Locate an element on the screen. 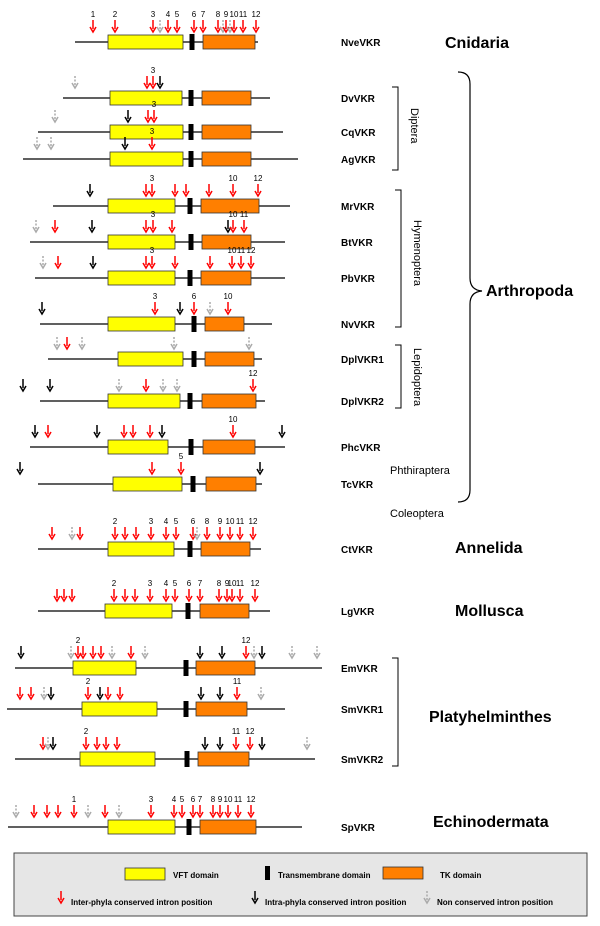 The width and height of the screenshot is (600, 926). gene-name-label: AgVKR is located at coordinates (358, 160).